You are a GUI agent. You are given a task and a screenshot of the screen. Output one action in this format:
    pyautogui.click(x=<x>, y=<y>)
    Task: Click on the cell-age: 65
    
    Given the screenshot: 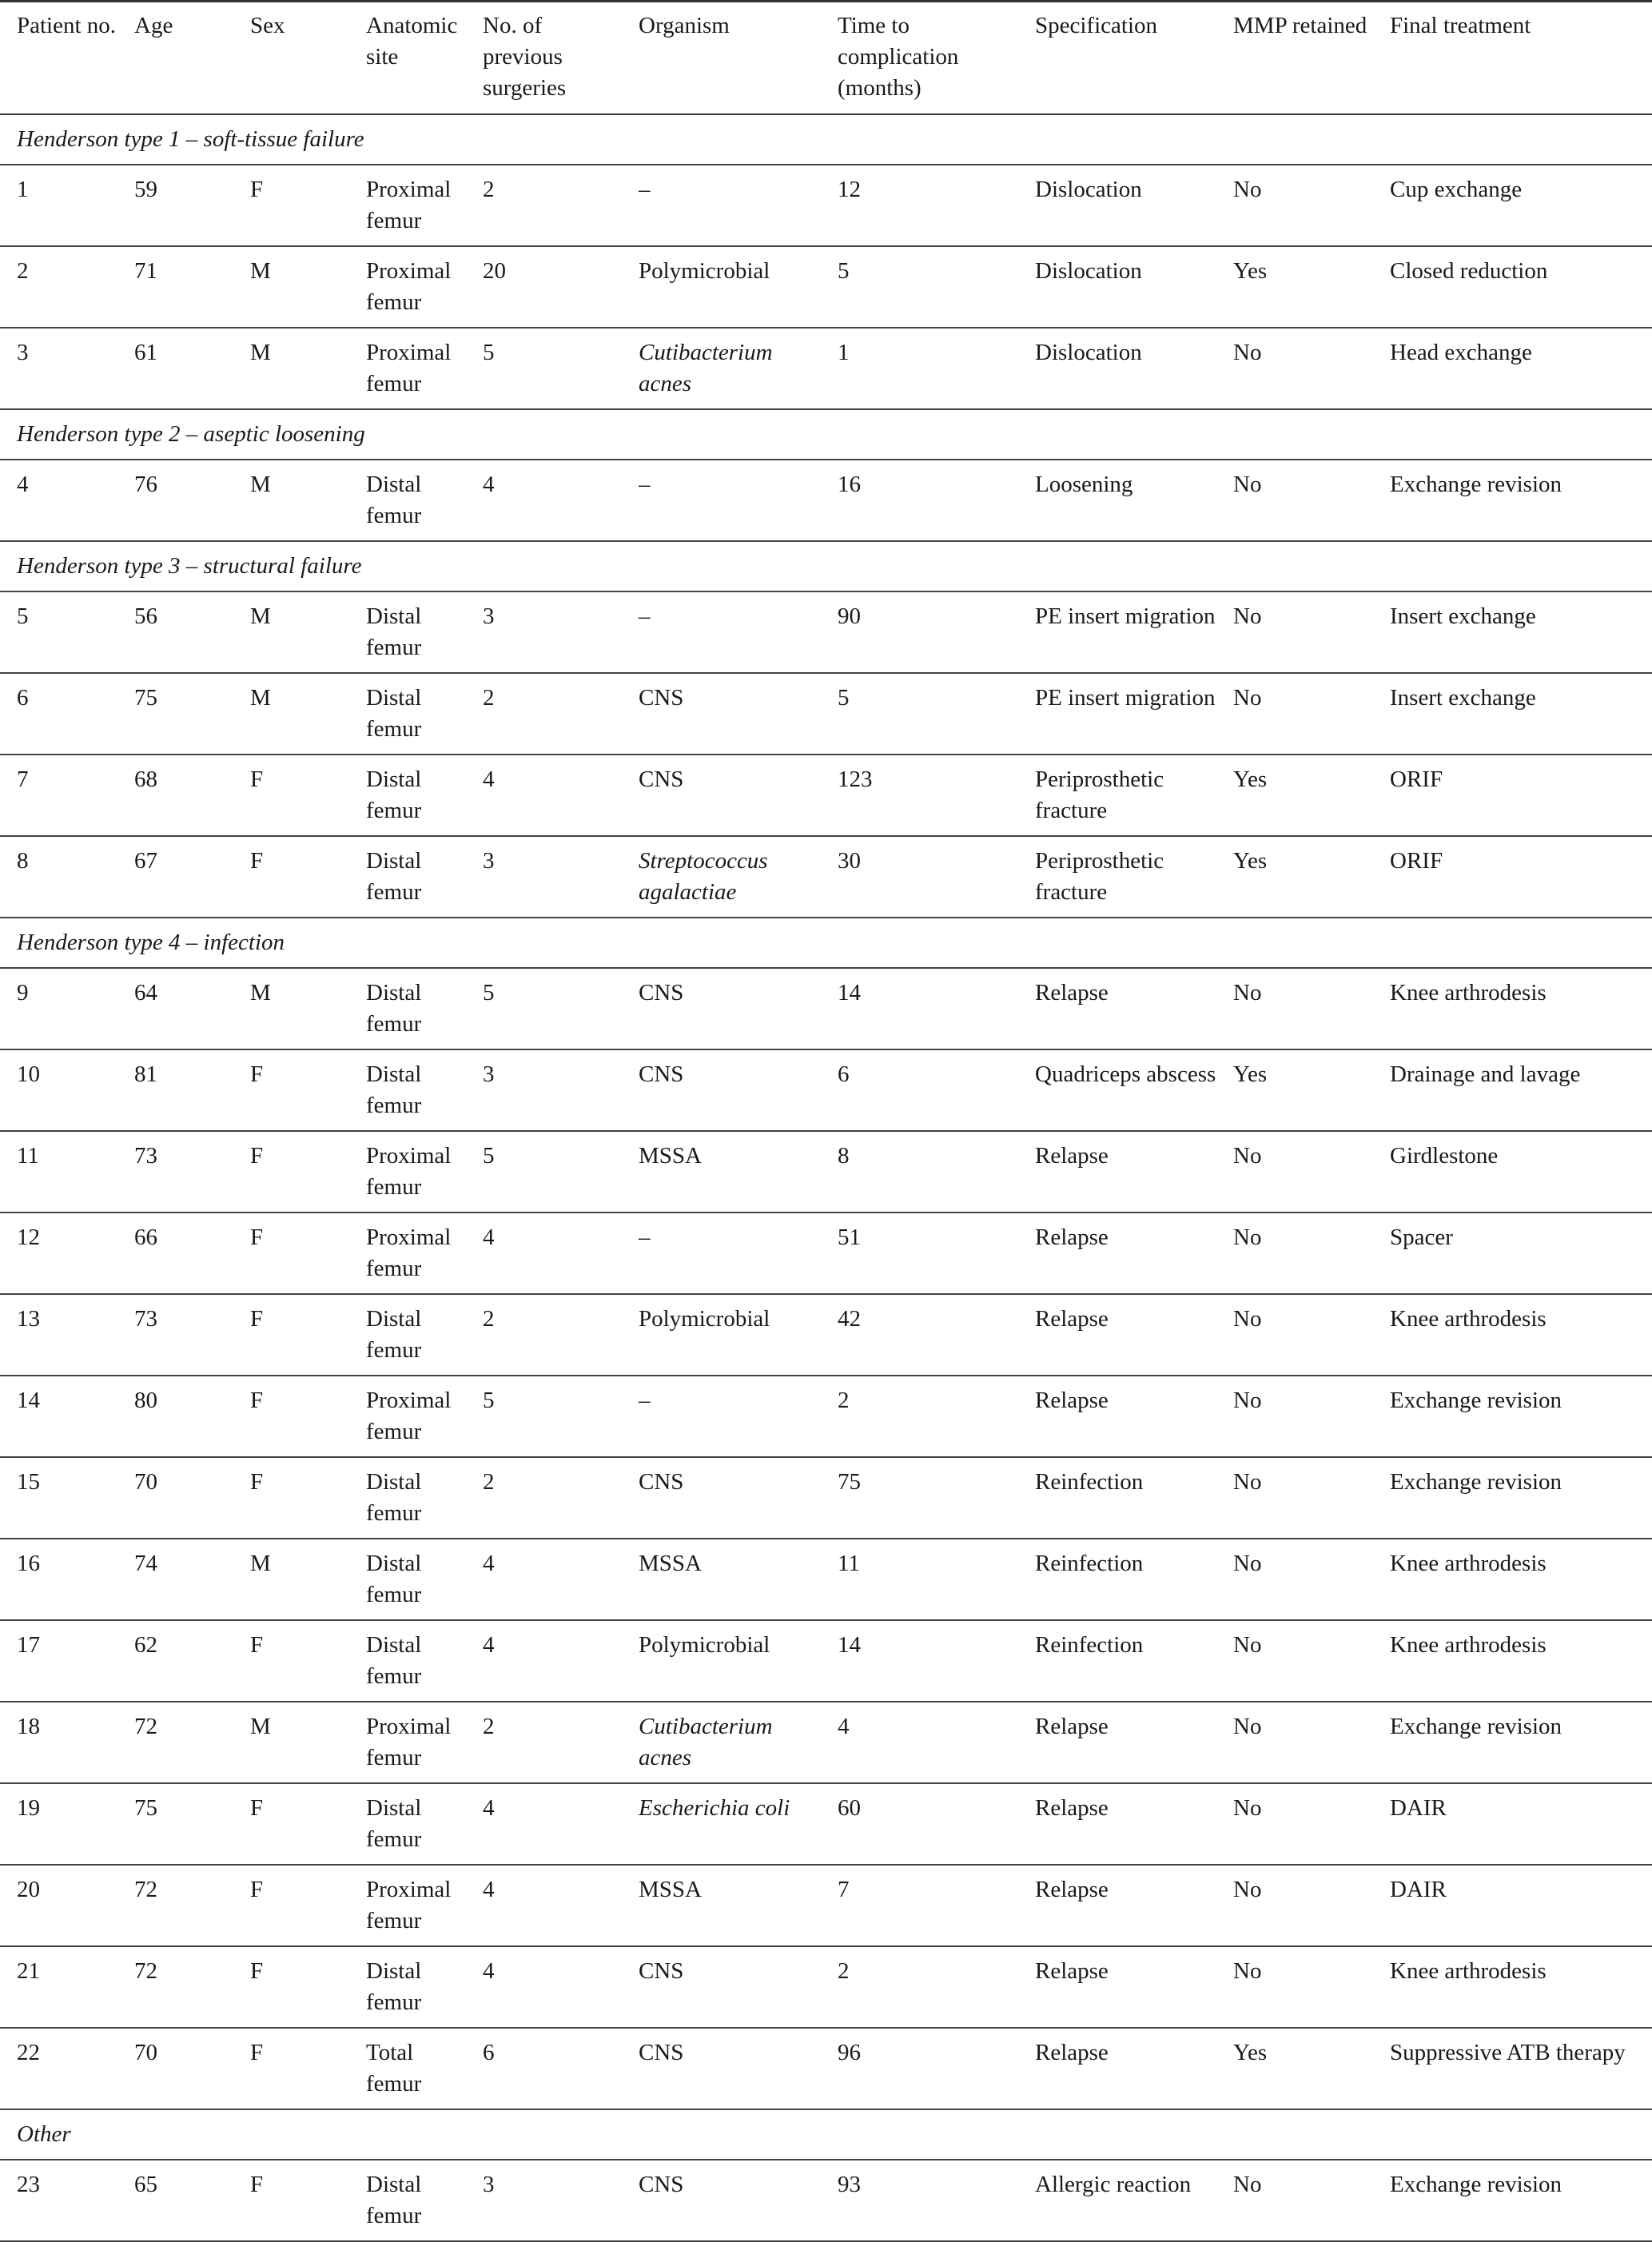 What is the action you would take?
    pyautogui.click(x=145, y=2184)
    